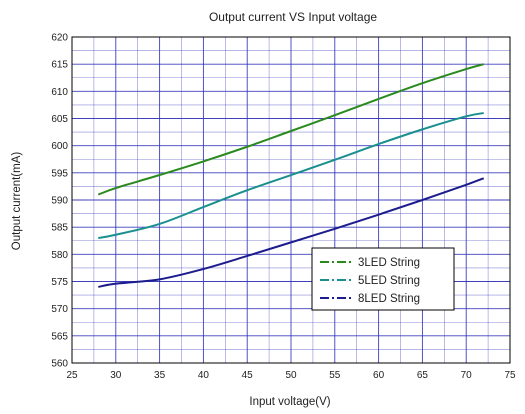  I want to click on y-tick-label: 570, so click(59, 309).